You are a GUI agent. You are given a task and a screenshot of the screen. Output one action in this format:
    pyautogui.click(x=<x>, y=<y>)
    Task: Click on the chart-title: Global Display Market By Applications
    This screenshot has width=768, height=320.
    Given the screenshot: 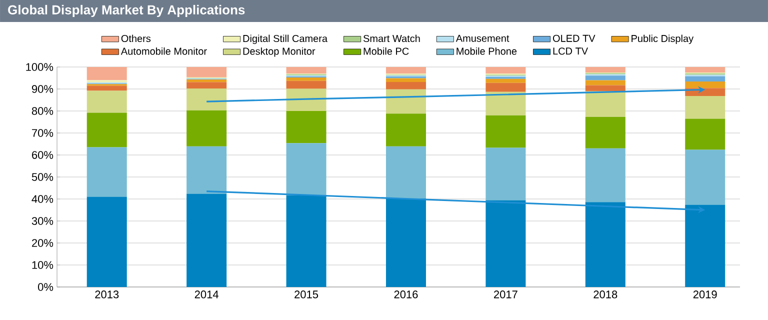 What is the action you would take?
    pyautogui.click(x=126, y=11)
    